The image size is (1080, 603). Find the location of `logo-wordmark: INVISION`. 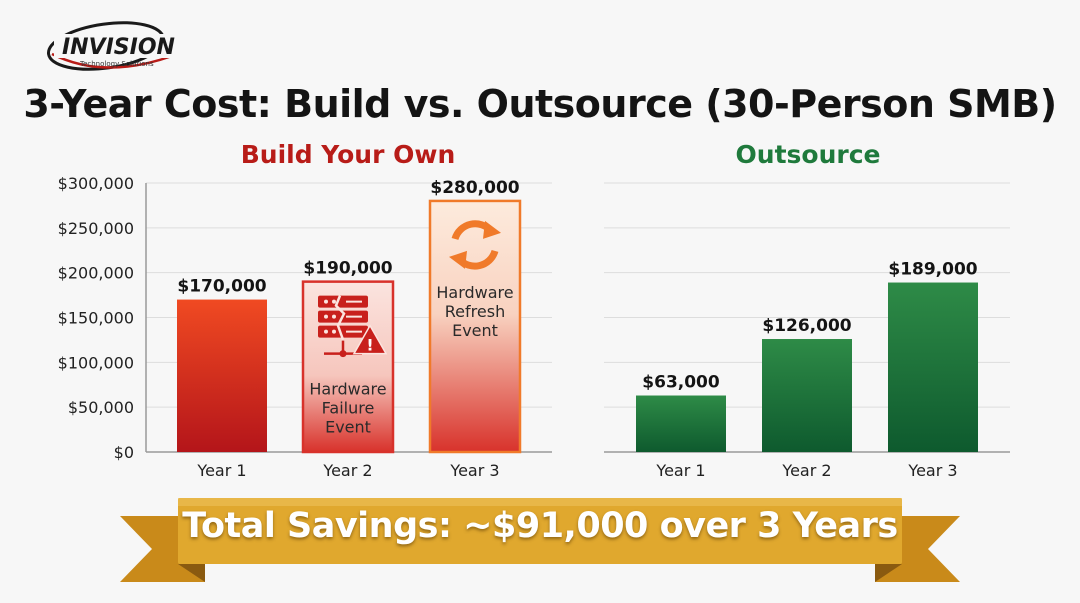

logo-wordmark: INVISION is located at coordinates (118, 47).